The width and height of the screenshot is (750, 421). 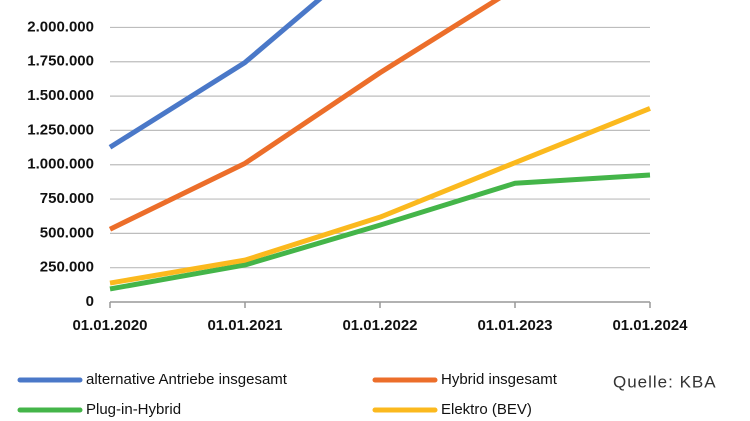 I want to click on y-tick-label: 750.000, so click(x=67, y=198).